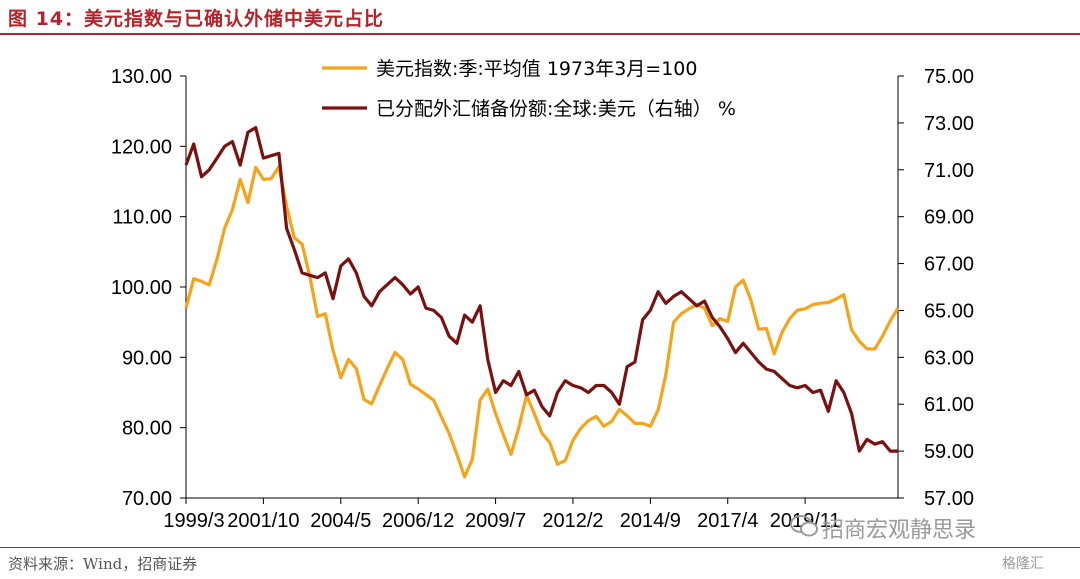  Describe the element at coordinates (556, 109) in the screenshot. I see `legend-label: 已分配外汇储备份额:全球:美元（右轴） %` at that location.